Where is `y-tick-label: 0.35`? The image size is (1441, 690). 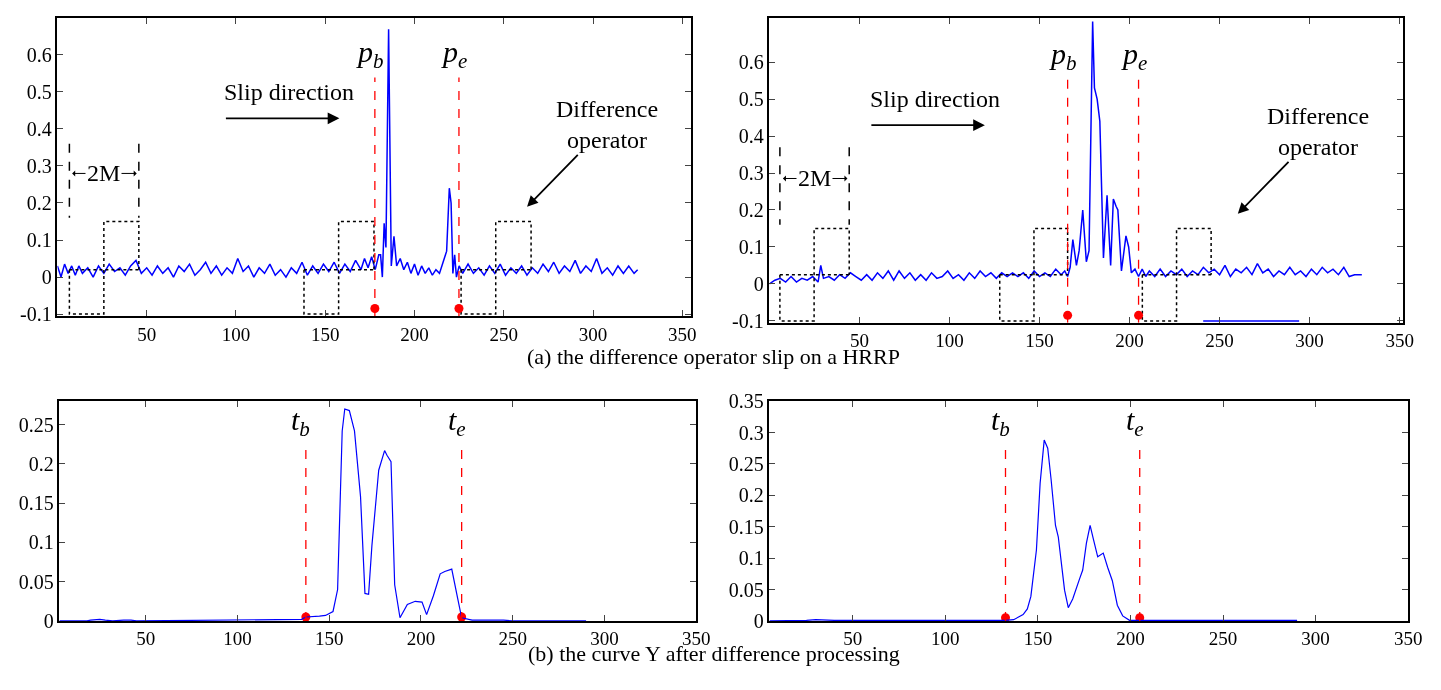 y-tick-label: 0.35 is located at coordinates (746, 401).